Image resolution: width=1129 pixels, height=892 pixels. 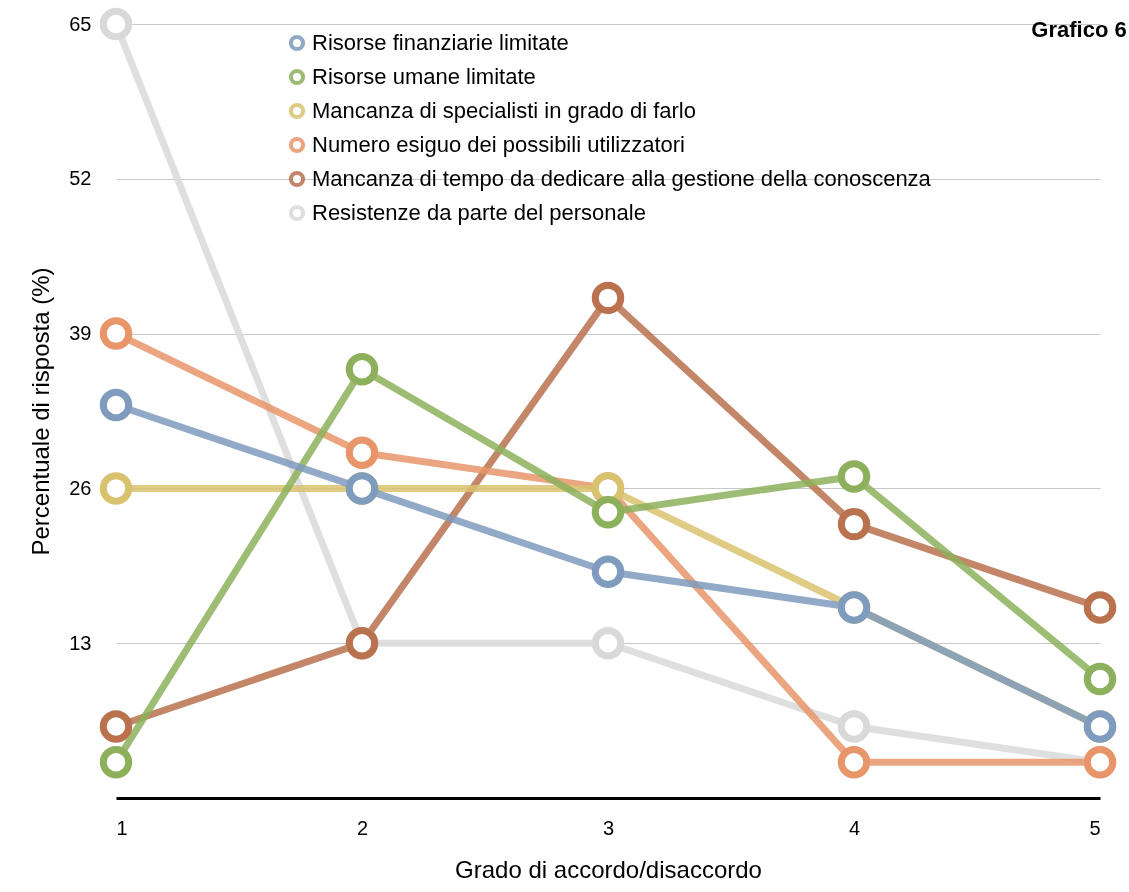 I want to click on x-tick-label: 2, so click(x=362, y=827).